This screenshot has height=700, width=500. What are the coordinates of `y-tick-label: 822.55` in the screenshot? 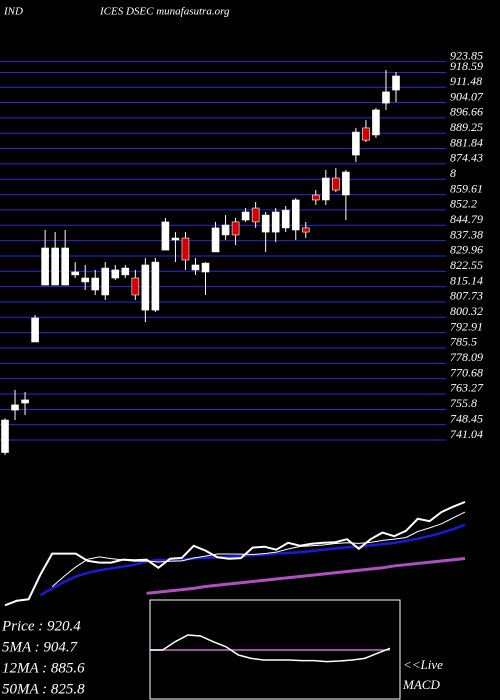 It's located at (466, 265).